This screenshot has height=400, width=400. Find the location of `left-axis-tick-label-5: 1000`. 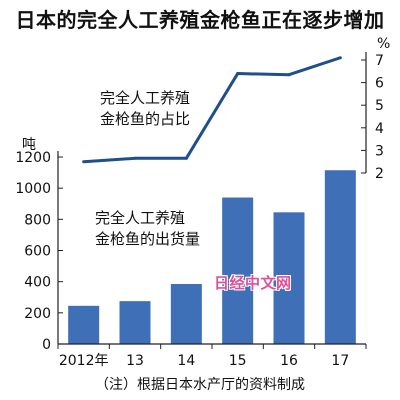

left-axis-tick-label-5: 1000 is located at coordinates (33, 189).